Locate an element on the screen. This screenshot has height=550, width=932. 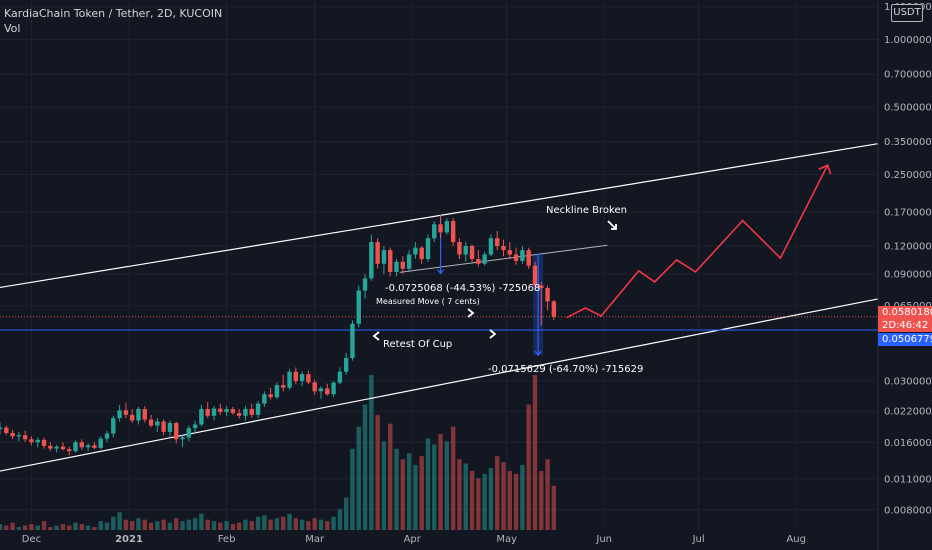
x-tick-label: Feb is located at coordinates (227, 539).